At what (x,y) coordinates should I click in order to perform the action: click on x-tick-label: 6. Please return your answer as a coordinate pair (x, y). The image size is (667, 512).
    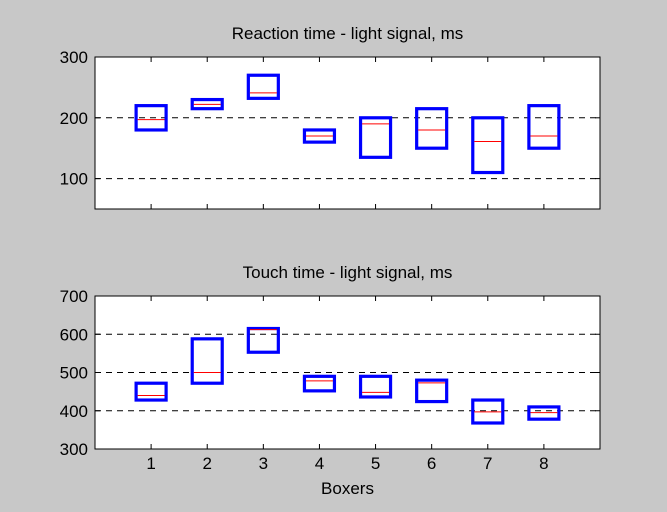
    Looking at the image, I should click on (431, 463).